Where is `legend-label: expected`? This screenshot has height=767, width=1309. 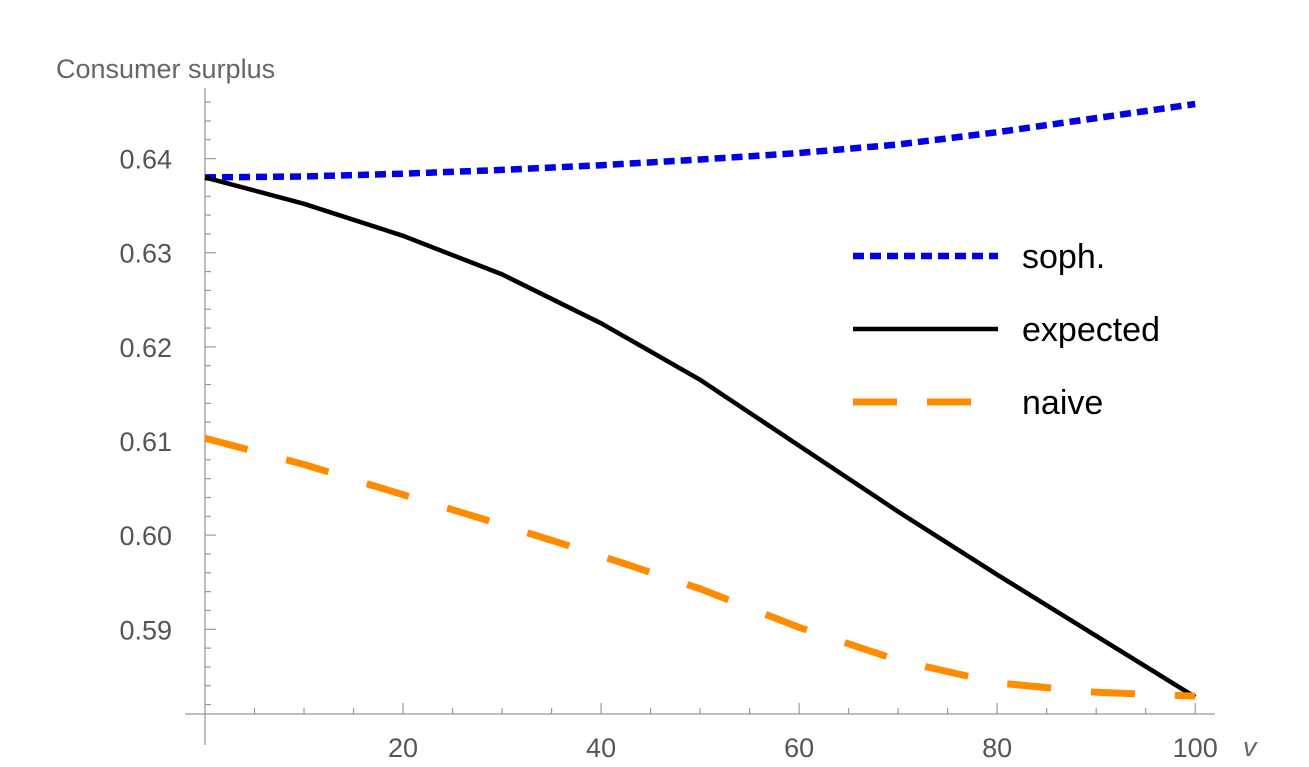
legend-label: expected is located at coordinates (1091, 330).